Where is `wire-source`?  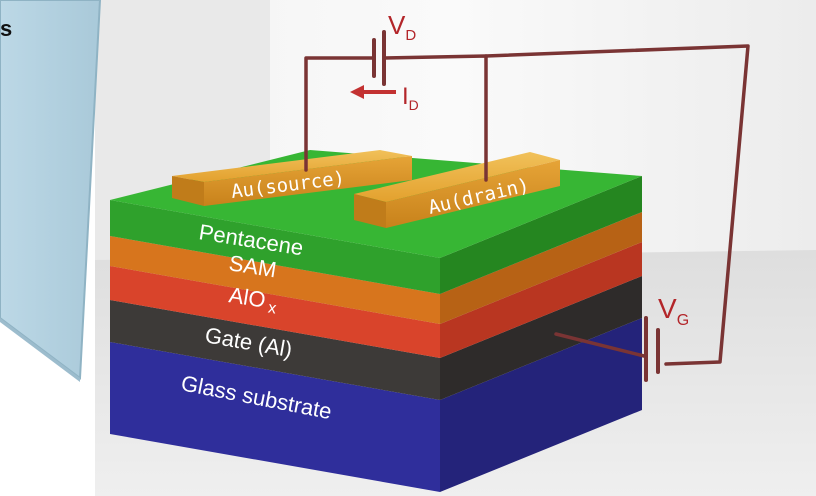 wire-source is located at coordinates (340, 114).